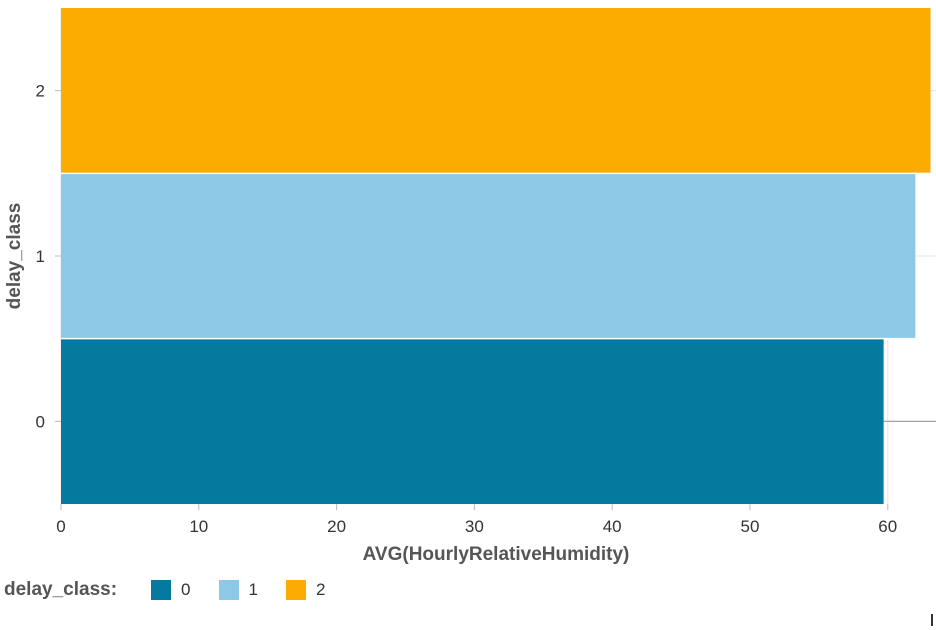 The height and width of the screenshot is (630, 936). I want to click on y-tick-label-0: 0, so click(40, 421).